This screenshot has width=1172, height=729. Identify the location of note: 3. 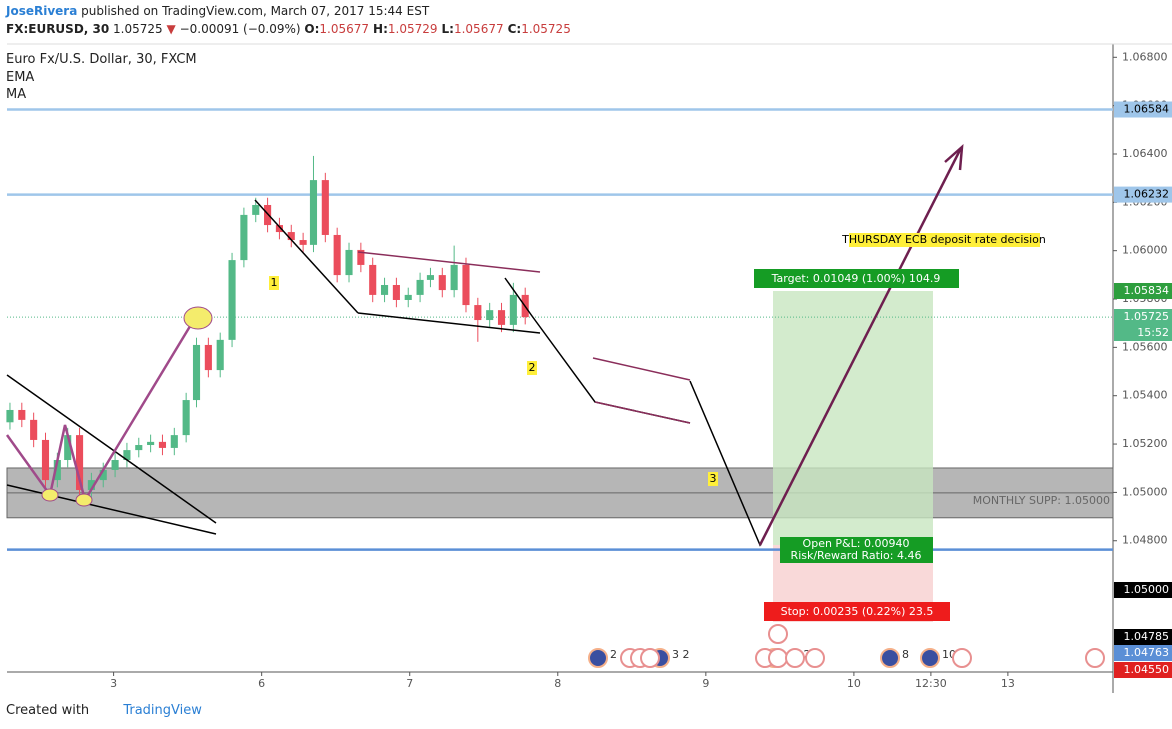
(713, 478).